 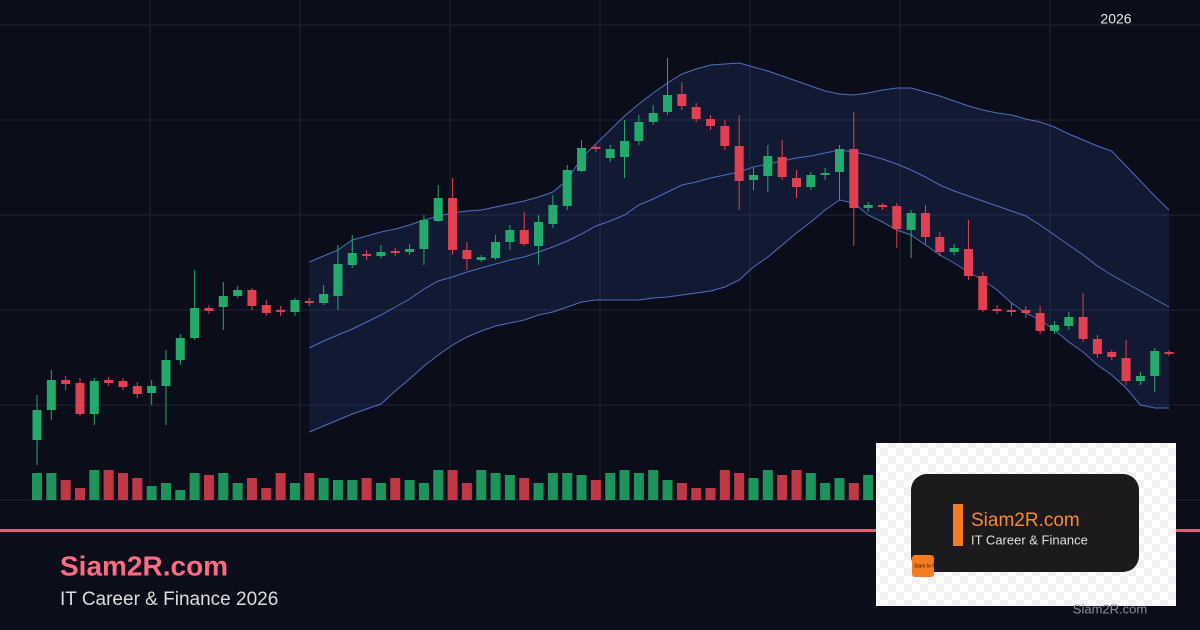 What do you see at coordinates (1029, 539) in the screenshot?
I see `logo-subtitle: IT Career & Finance` at bounding box center [1029, 539].